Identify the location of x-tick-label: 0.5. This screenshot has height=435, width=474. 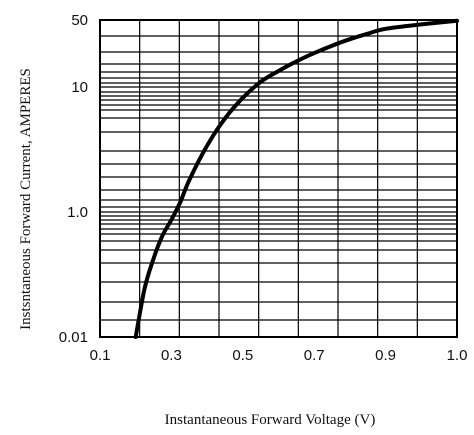
(242, 355).